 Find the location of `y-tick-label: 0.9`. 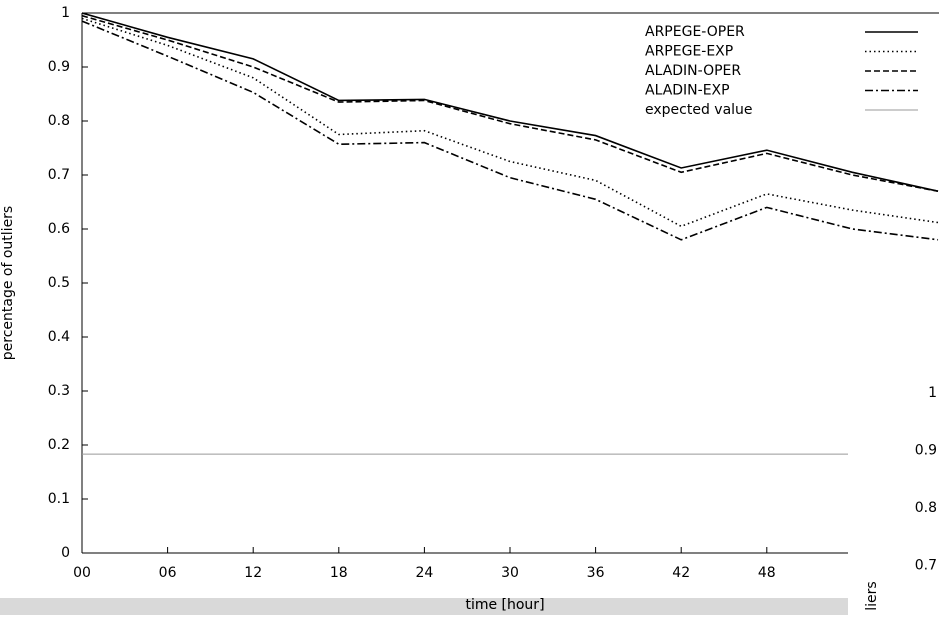

y-tick-label: 0.9 is located at coordinates (59, 67).